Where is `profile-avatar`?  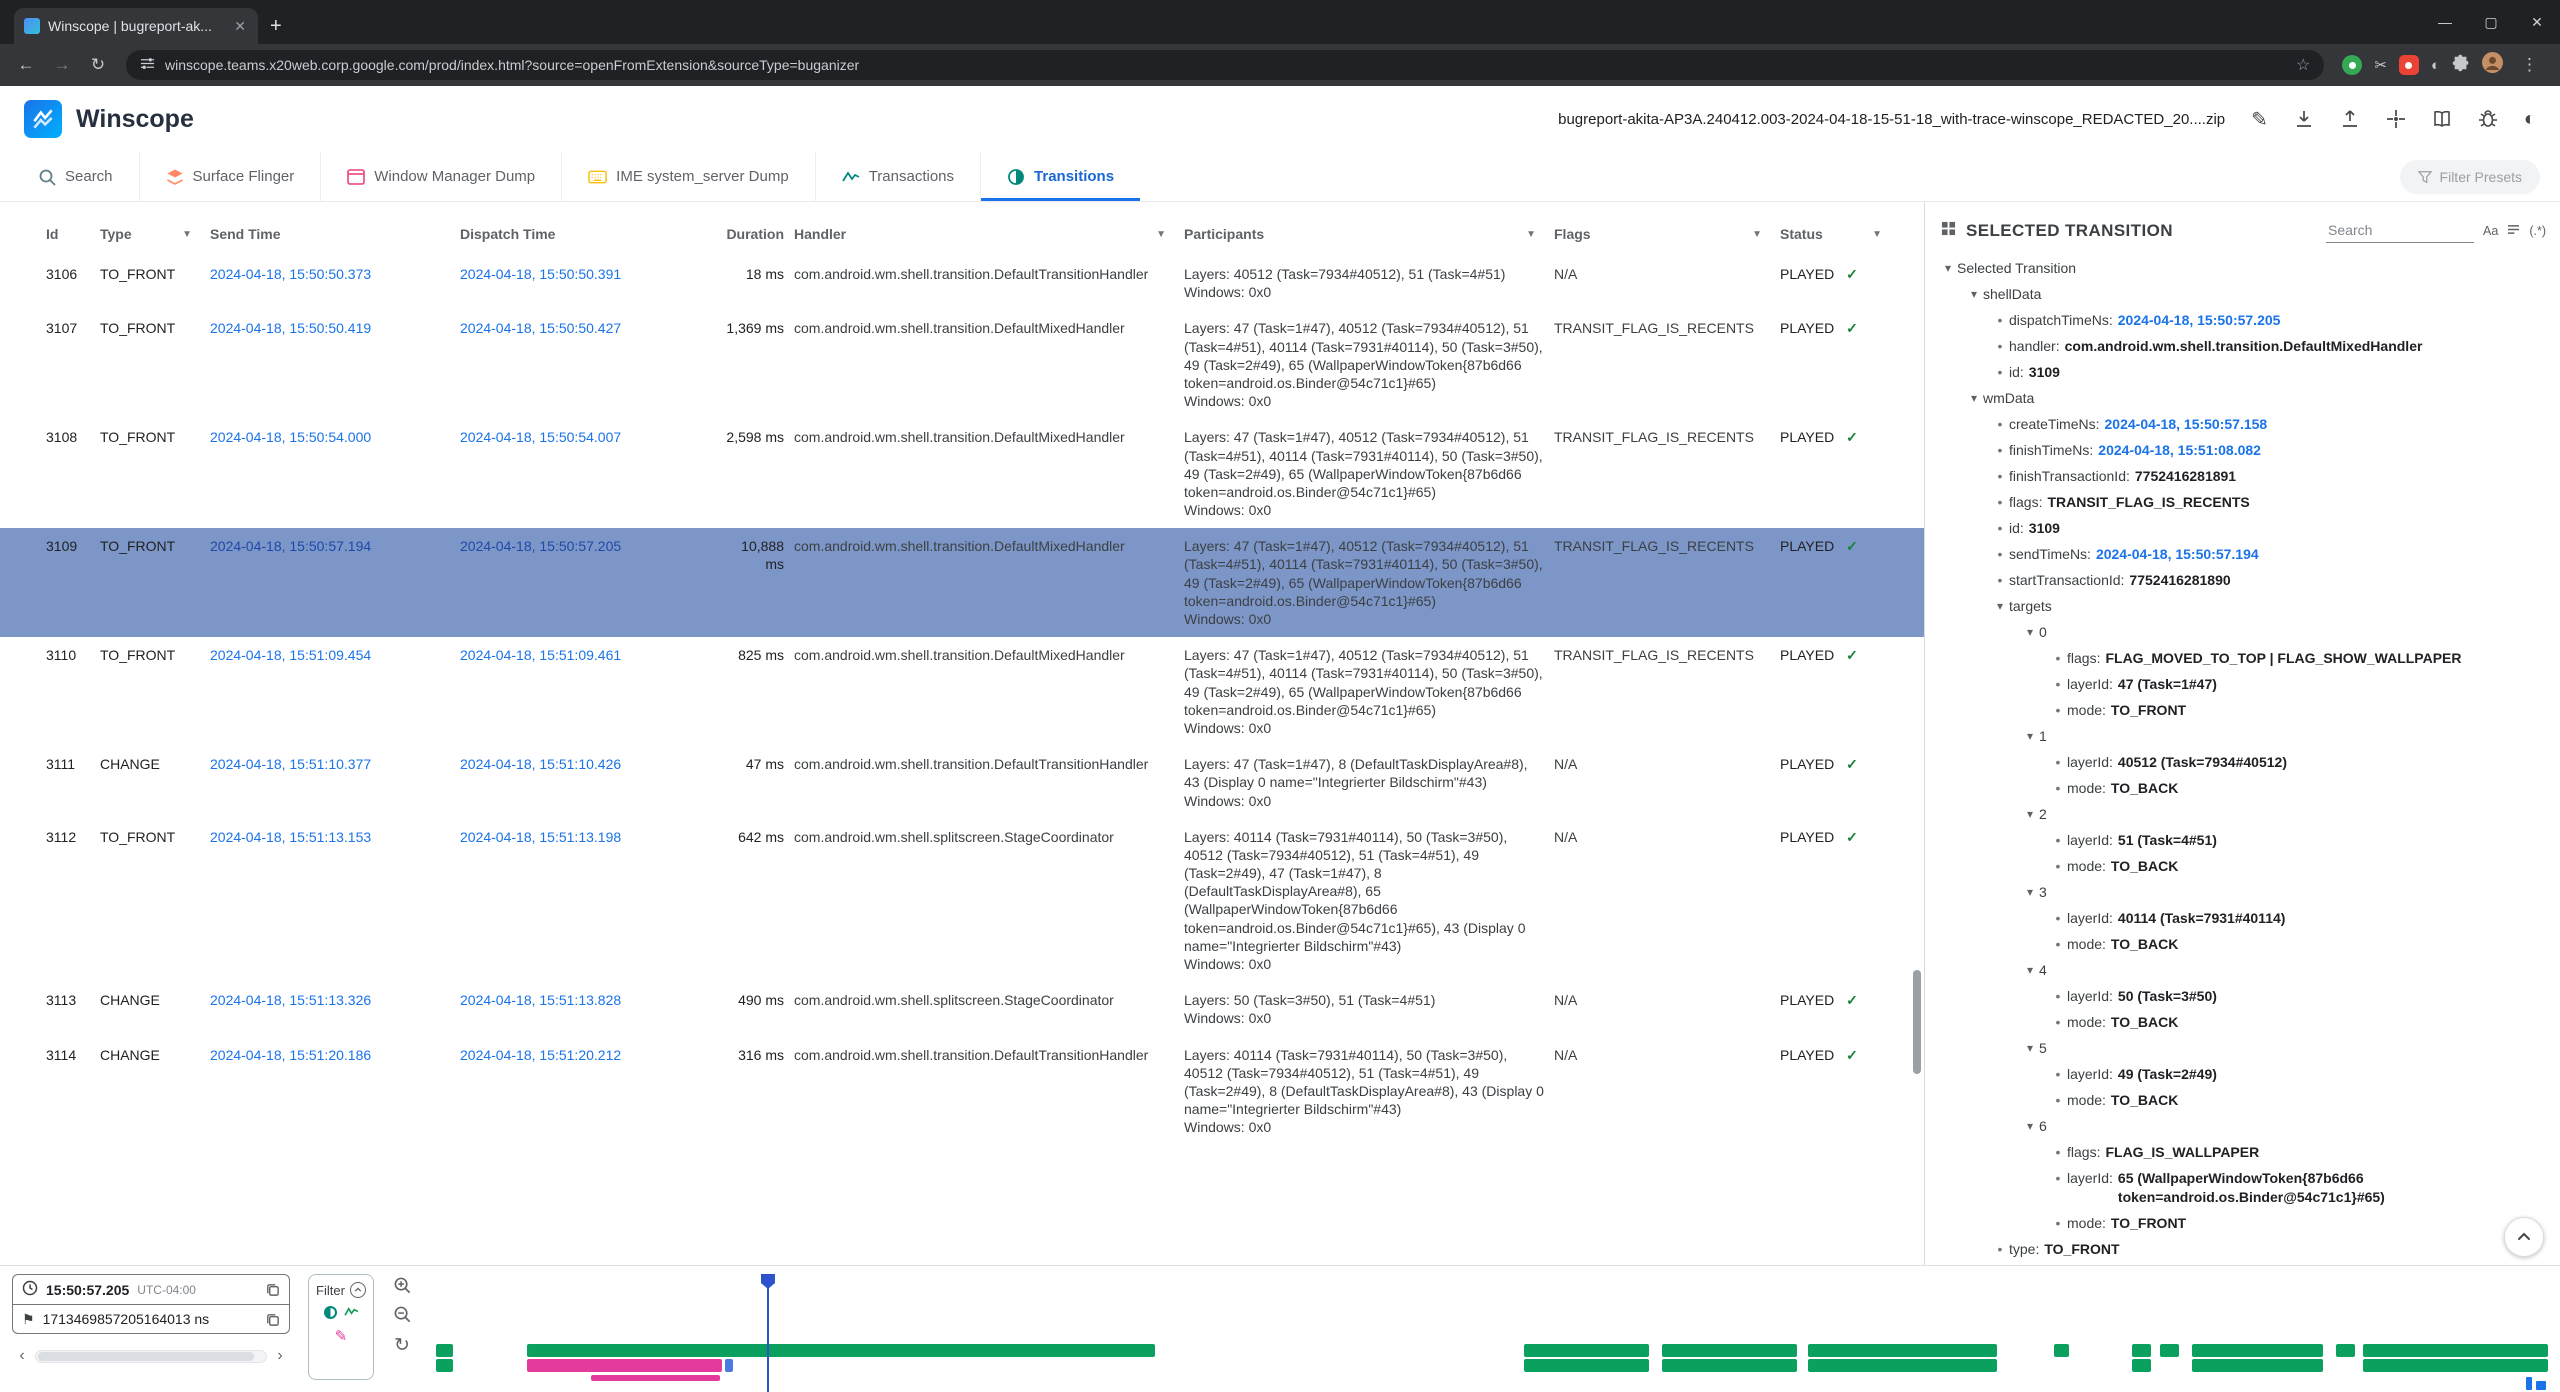 profile-avatar is located at coordinates (2492, 65).